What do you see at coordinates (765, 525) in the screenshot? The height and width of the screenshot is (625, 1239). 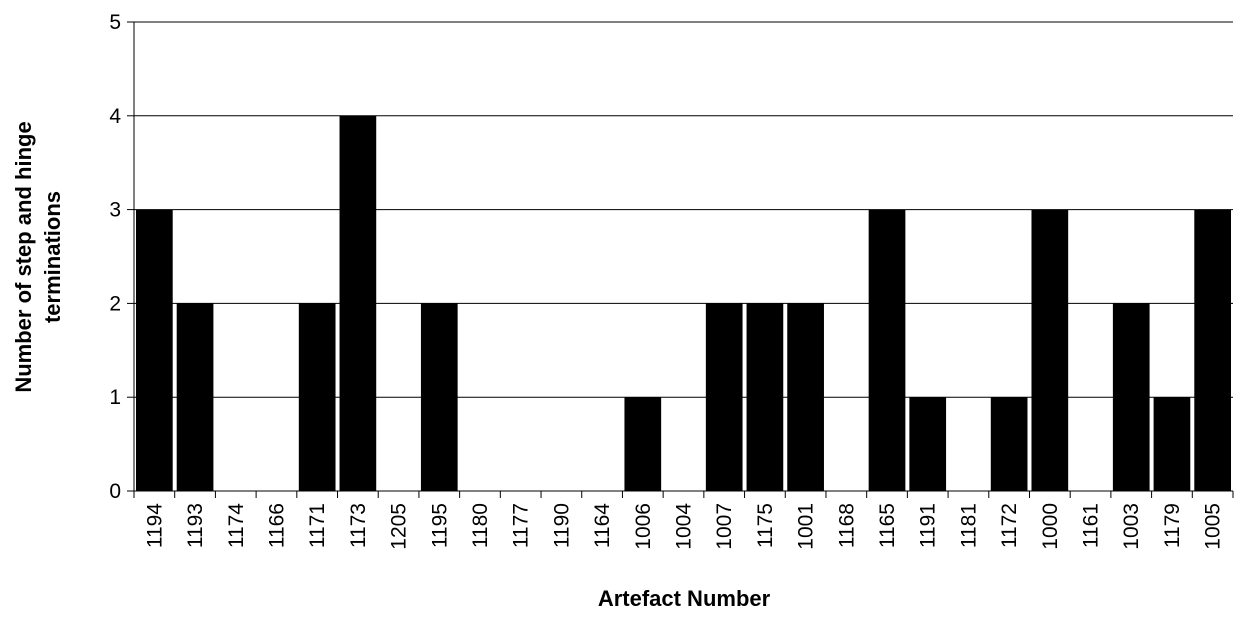 I see `x-tick-label: 1175` at bounding box center [765, 525].